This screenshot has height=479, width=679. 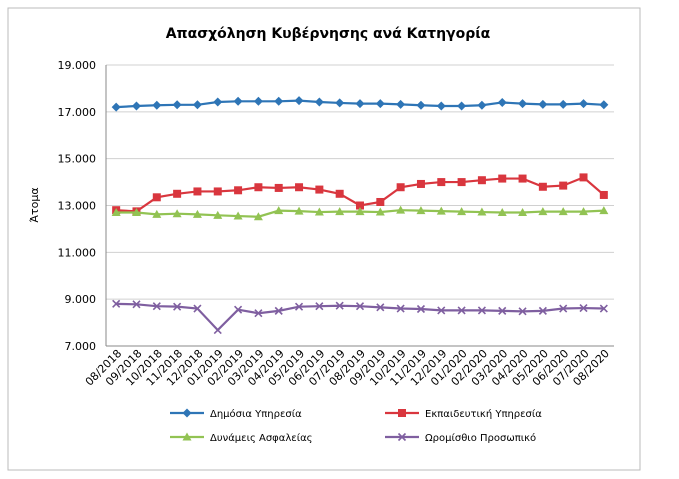 I want to click on y-tick-label: 11.000, so click(x=77, y=252).